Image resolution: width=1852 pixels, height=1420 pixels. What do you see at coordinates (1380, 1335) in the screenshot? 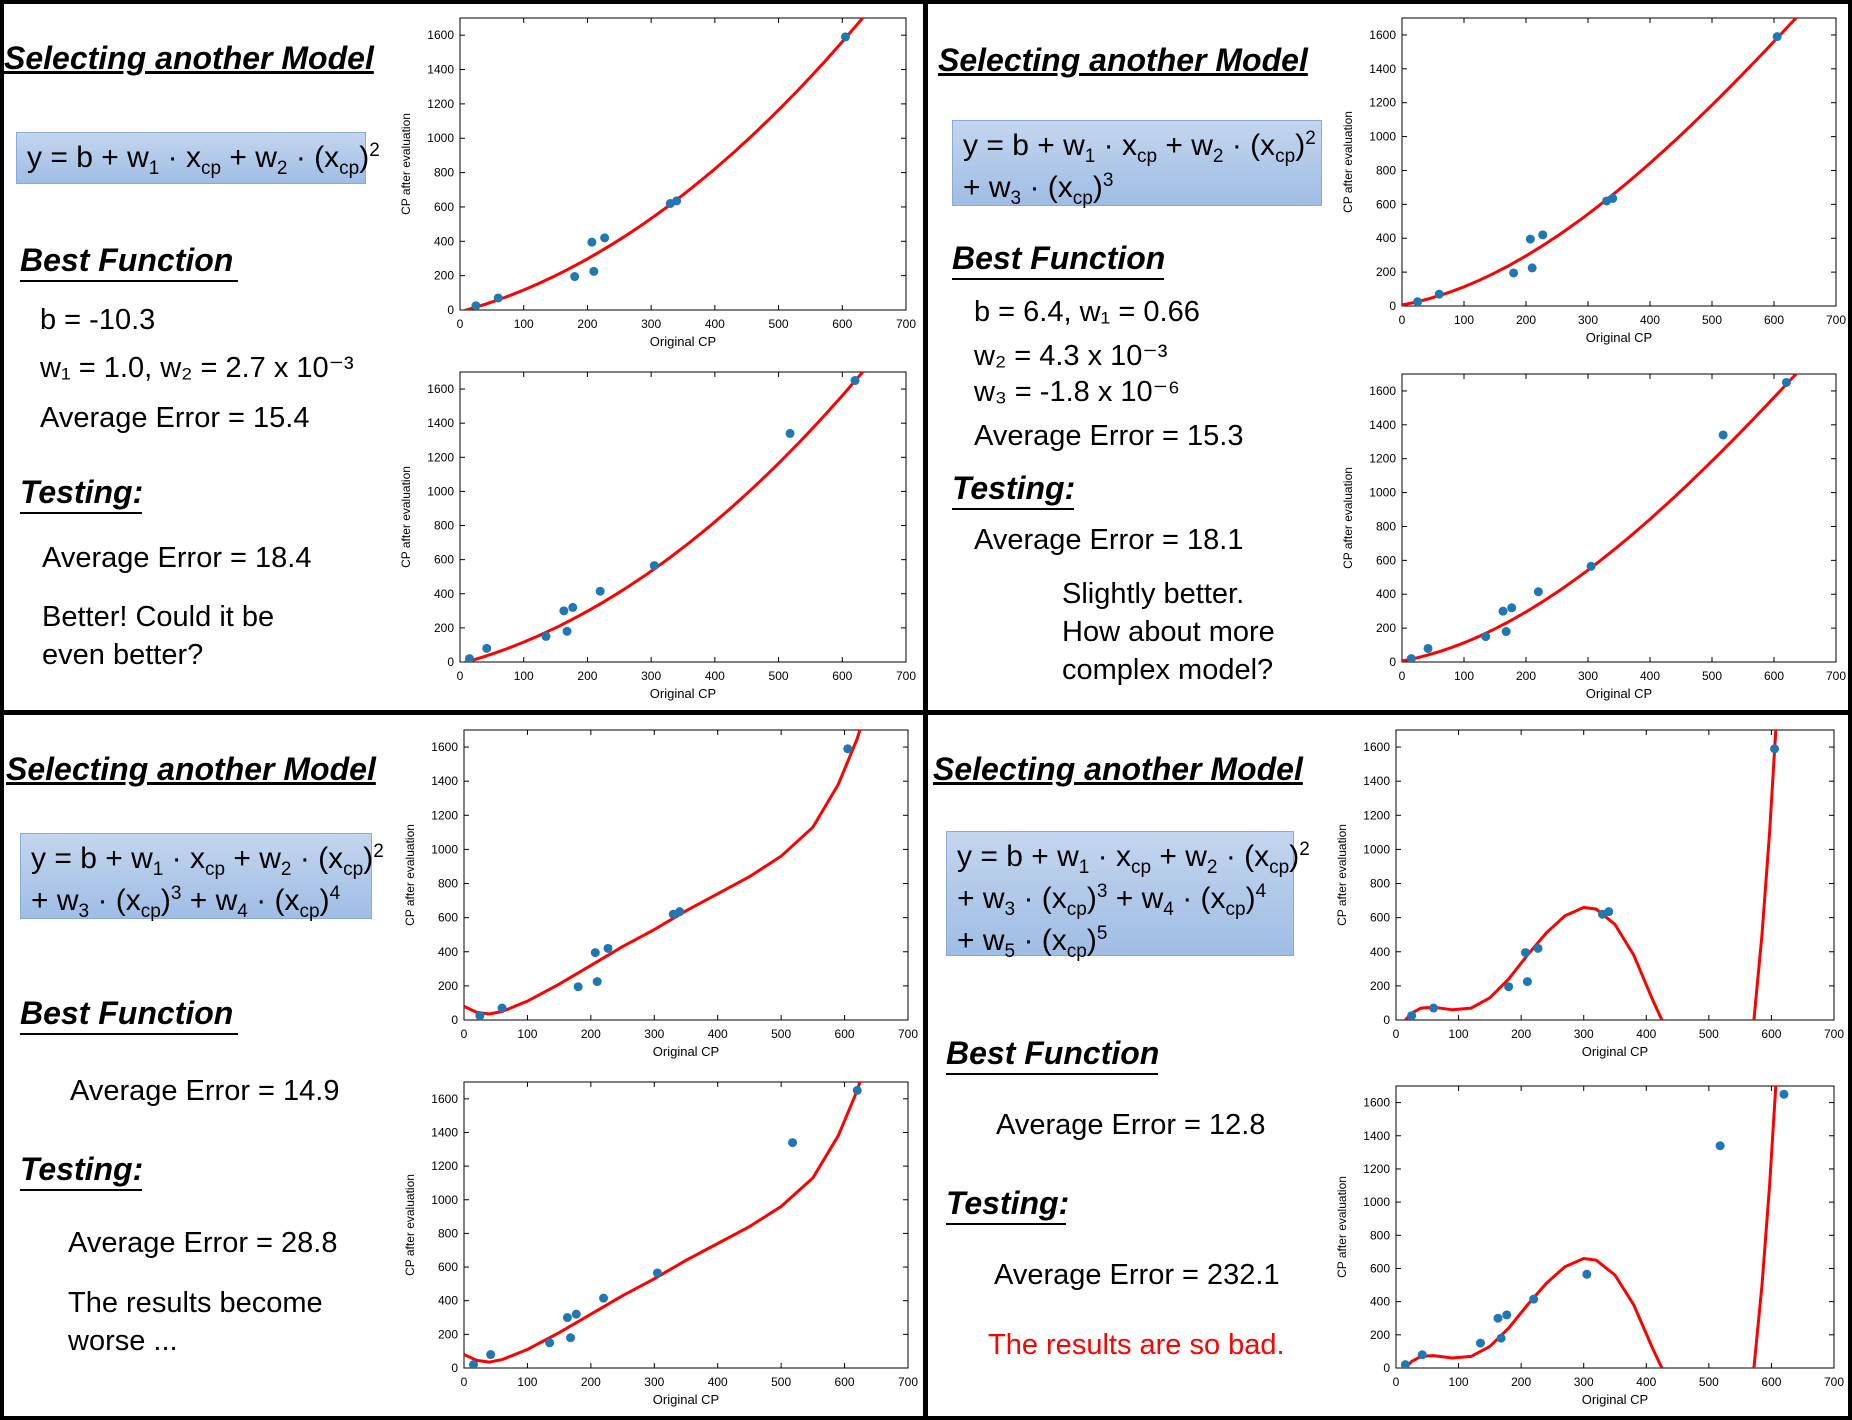
I see `y-tick-label: 200` at bounding box center [1380, 1335].